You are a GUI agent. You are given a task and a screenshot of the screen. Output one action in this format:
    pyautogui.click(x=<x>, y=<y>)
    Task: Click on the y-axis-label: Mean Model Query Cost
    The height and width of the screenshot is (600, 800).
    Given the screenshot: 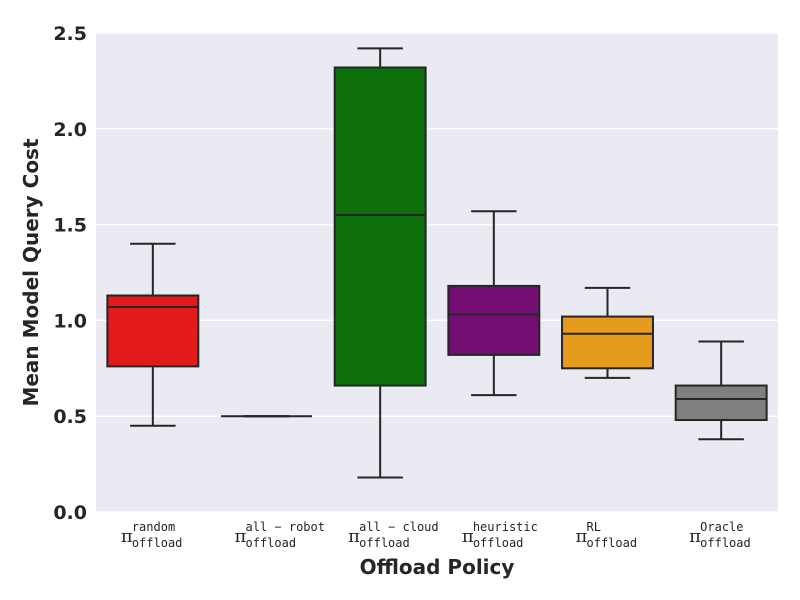 What is the action you would take?
    pyautogui.click(x=31, y=272)
    